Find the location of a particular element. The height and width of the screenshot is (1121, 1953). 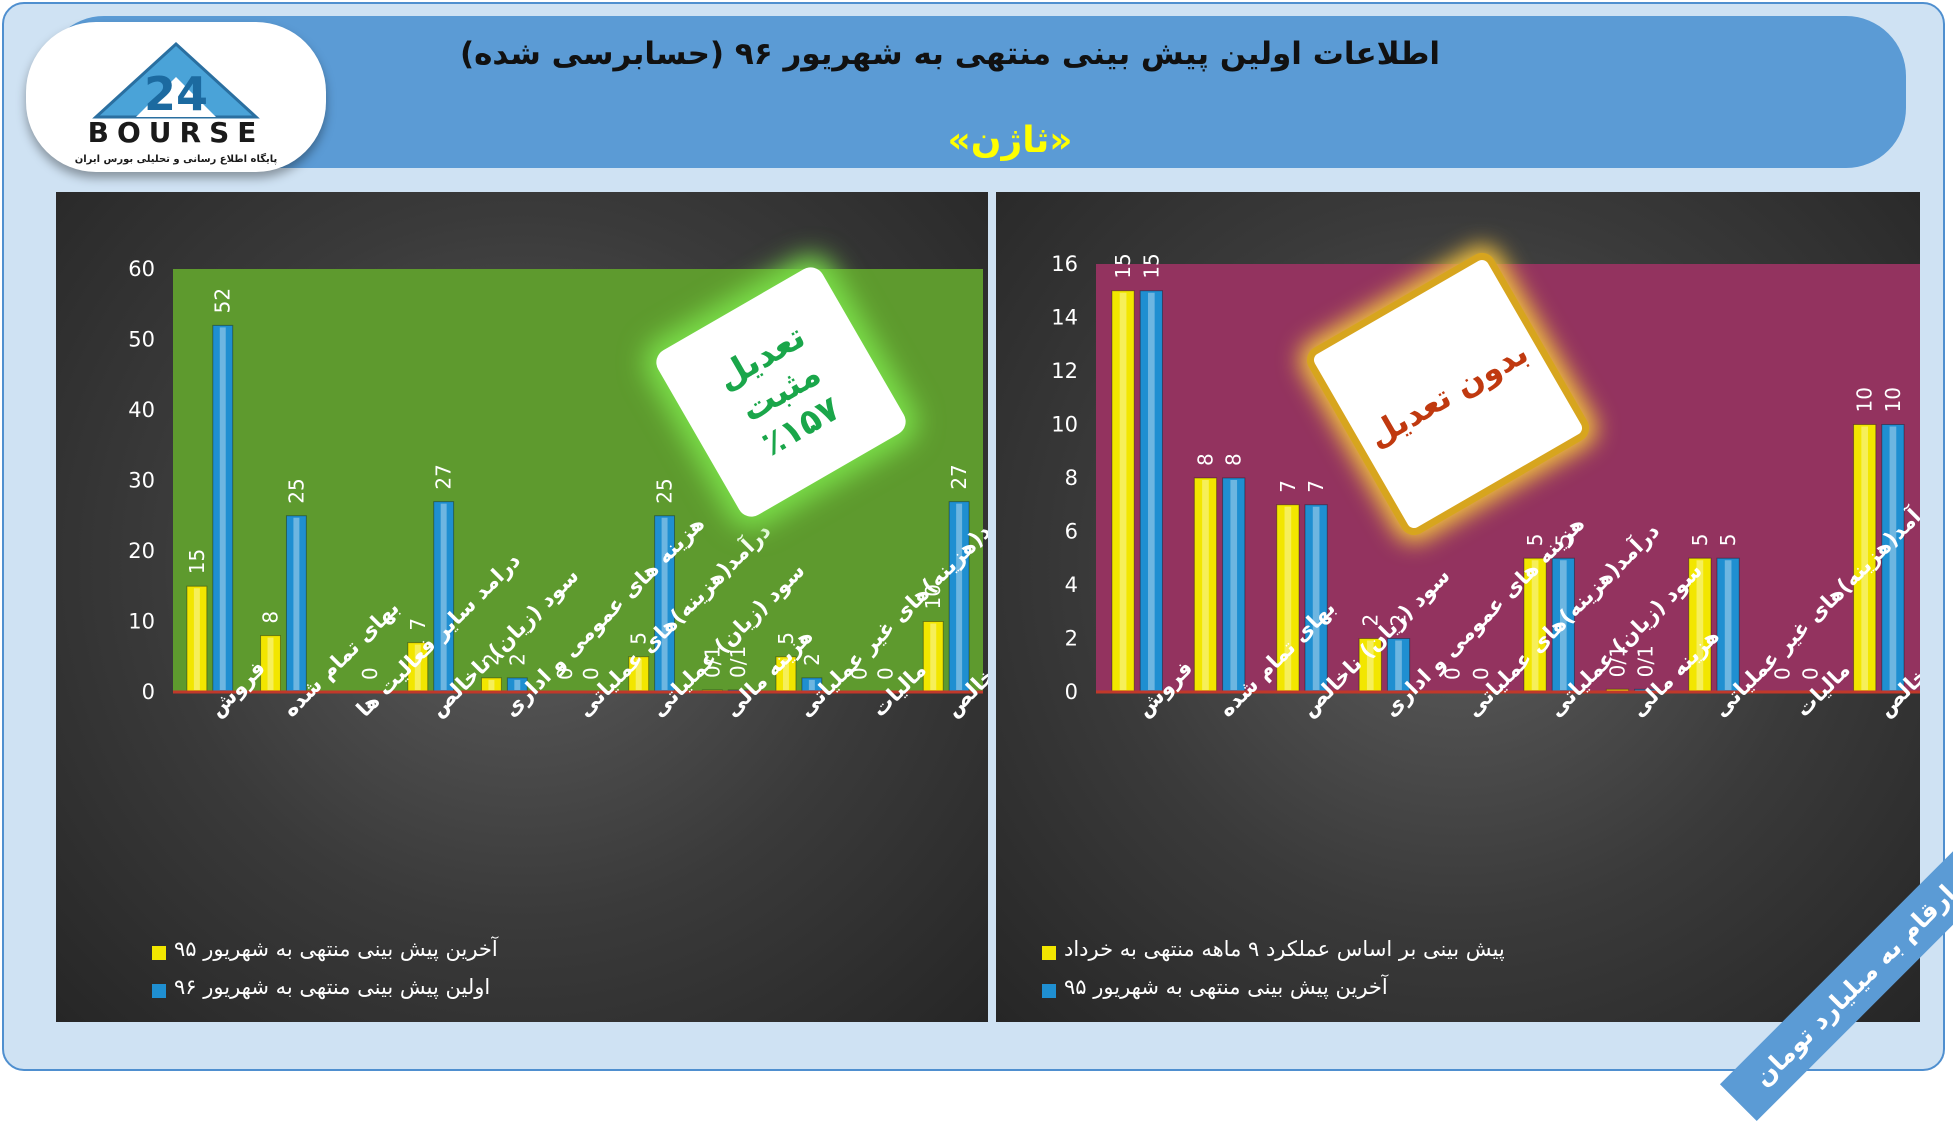

data-label-s2: 52 is located at coordinates (223, 300).